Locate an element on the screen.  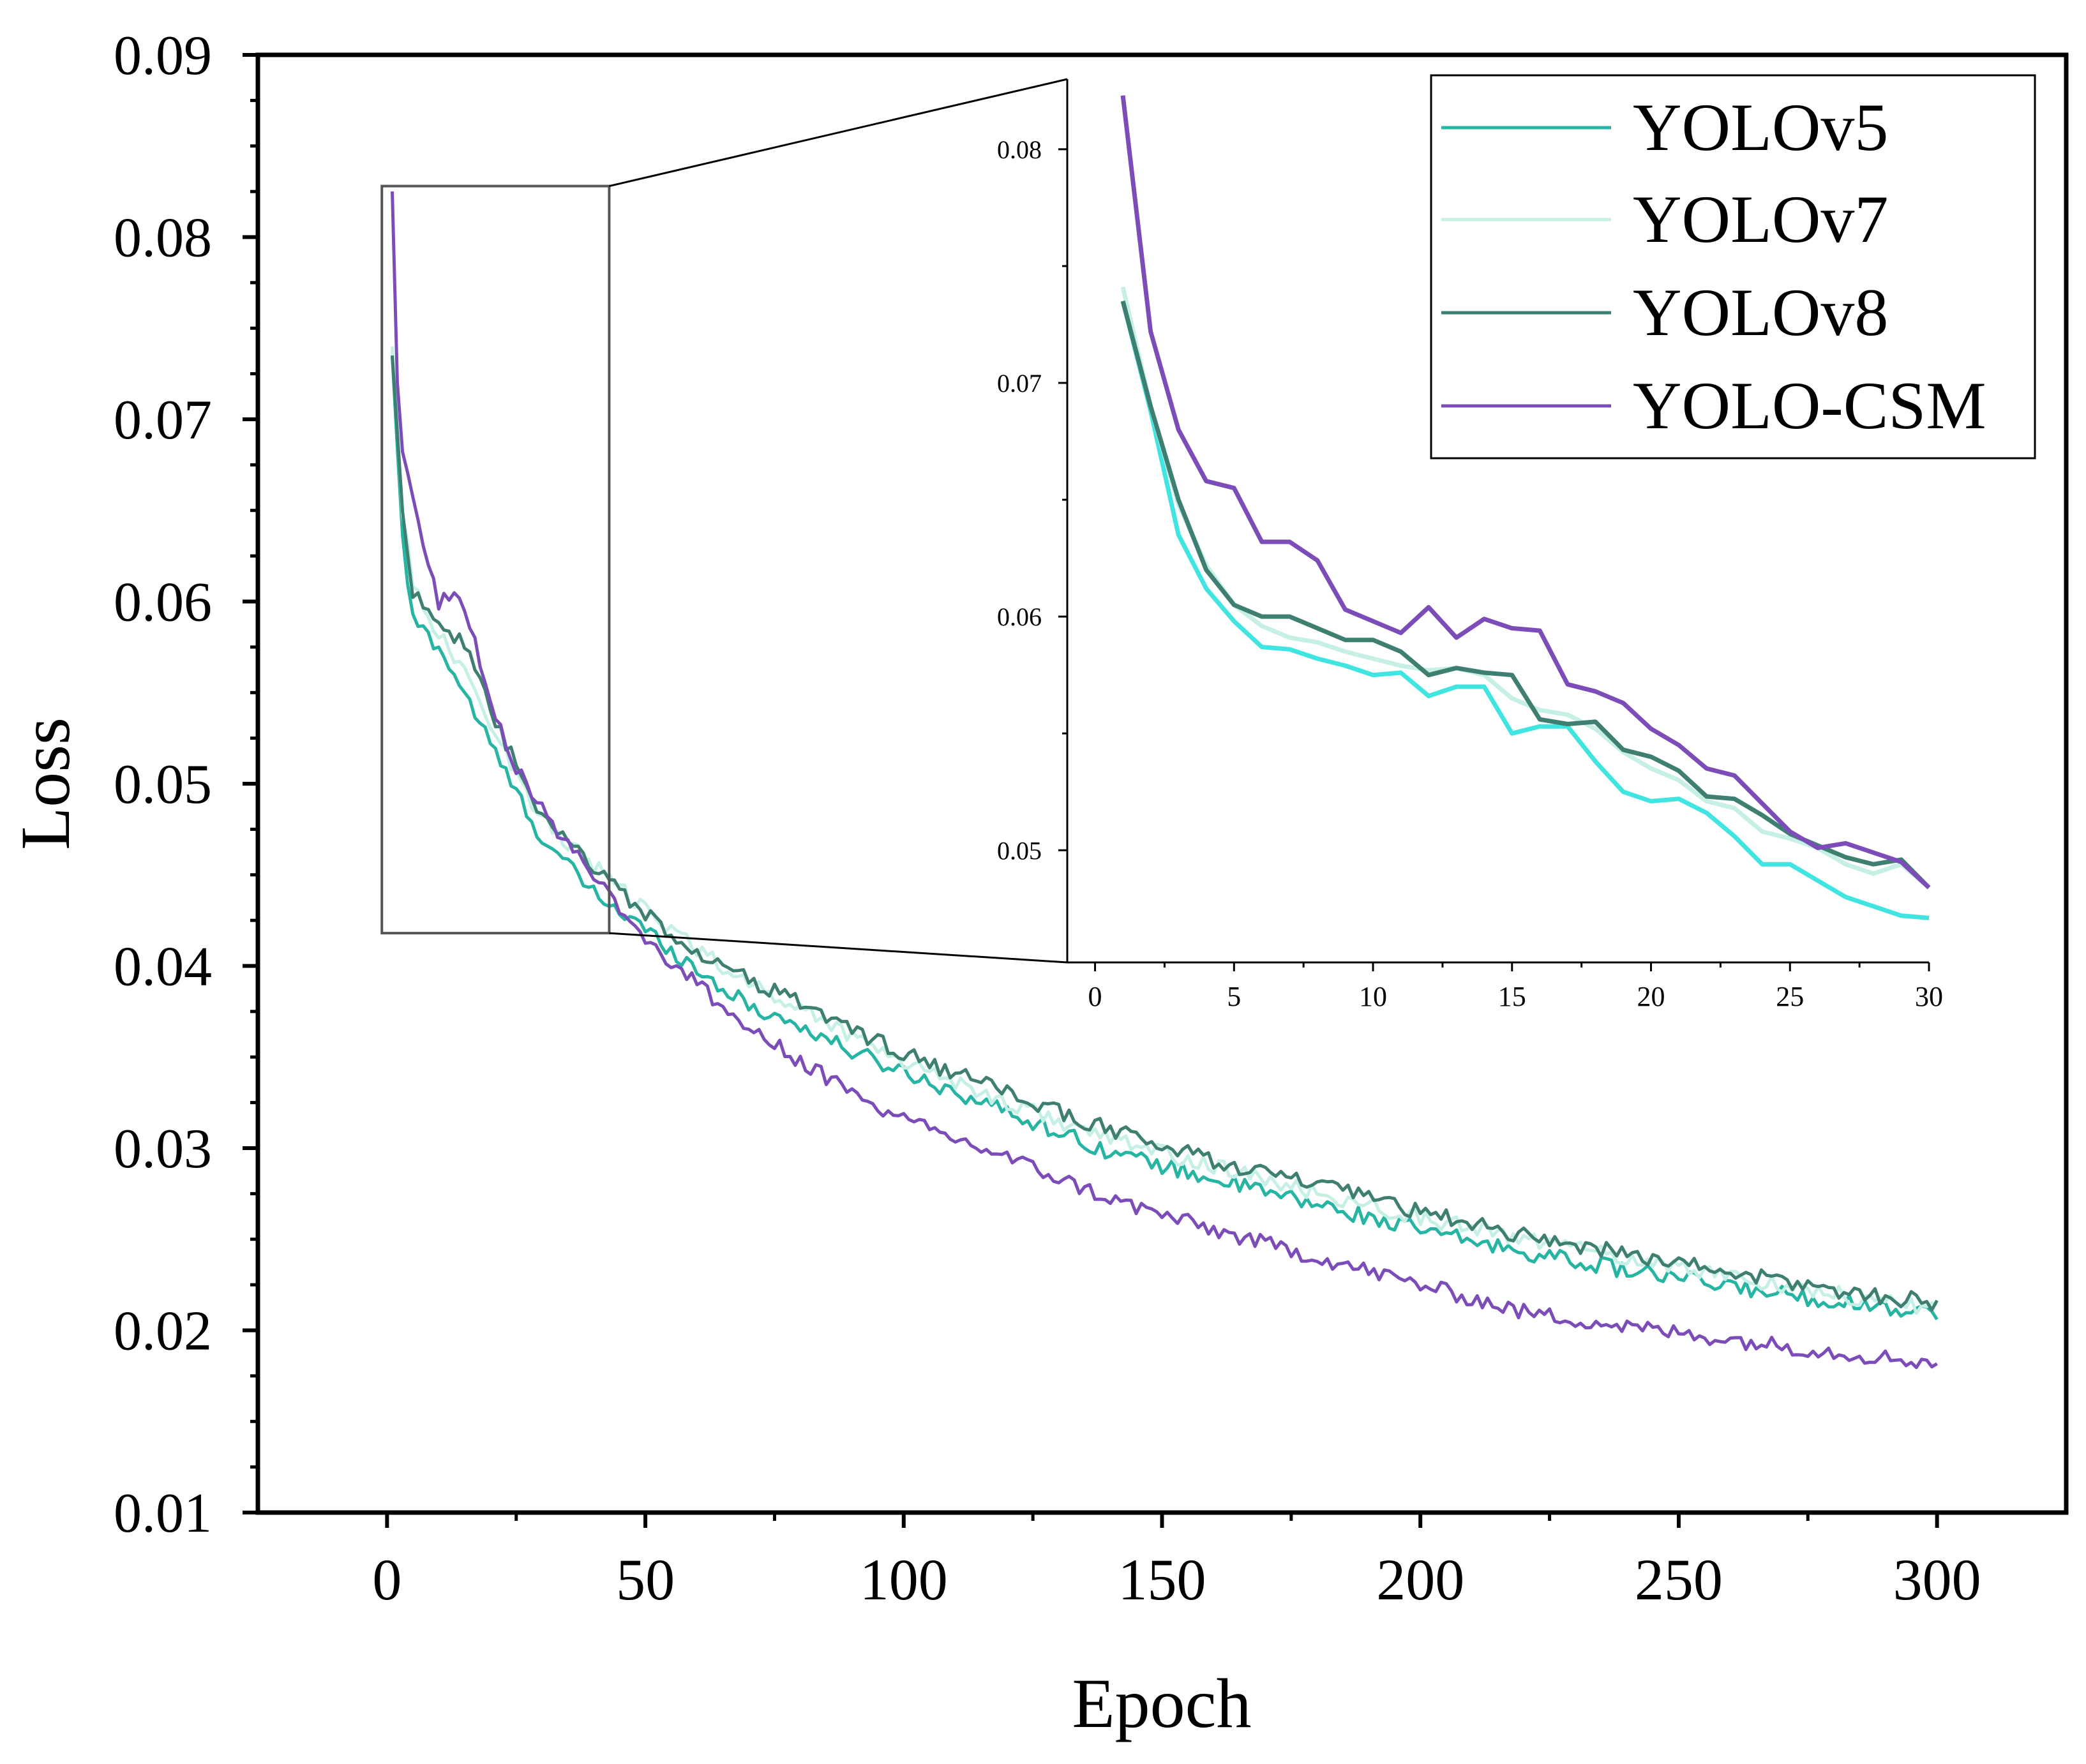
x-tick-label-50: 50 is located at coordinates (645, 1579).